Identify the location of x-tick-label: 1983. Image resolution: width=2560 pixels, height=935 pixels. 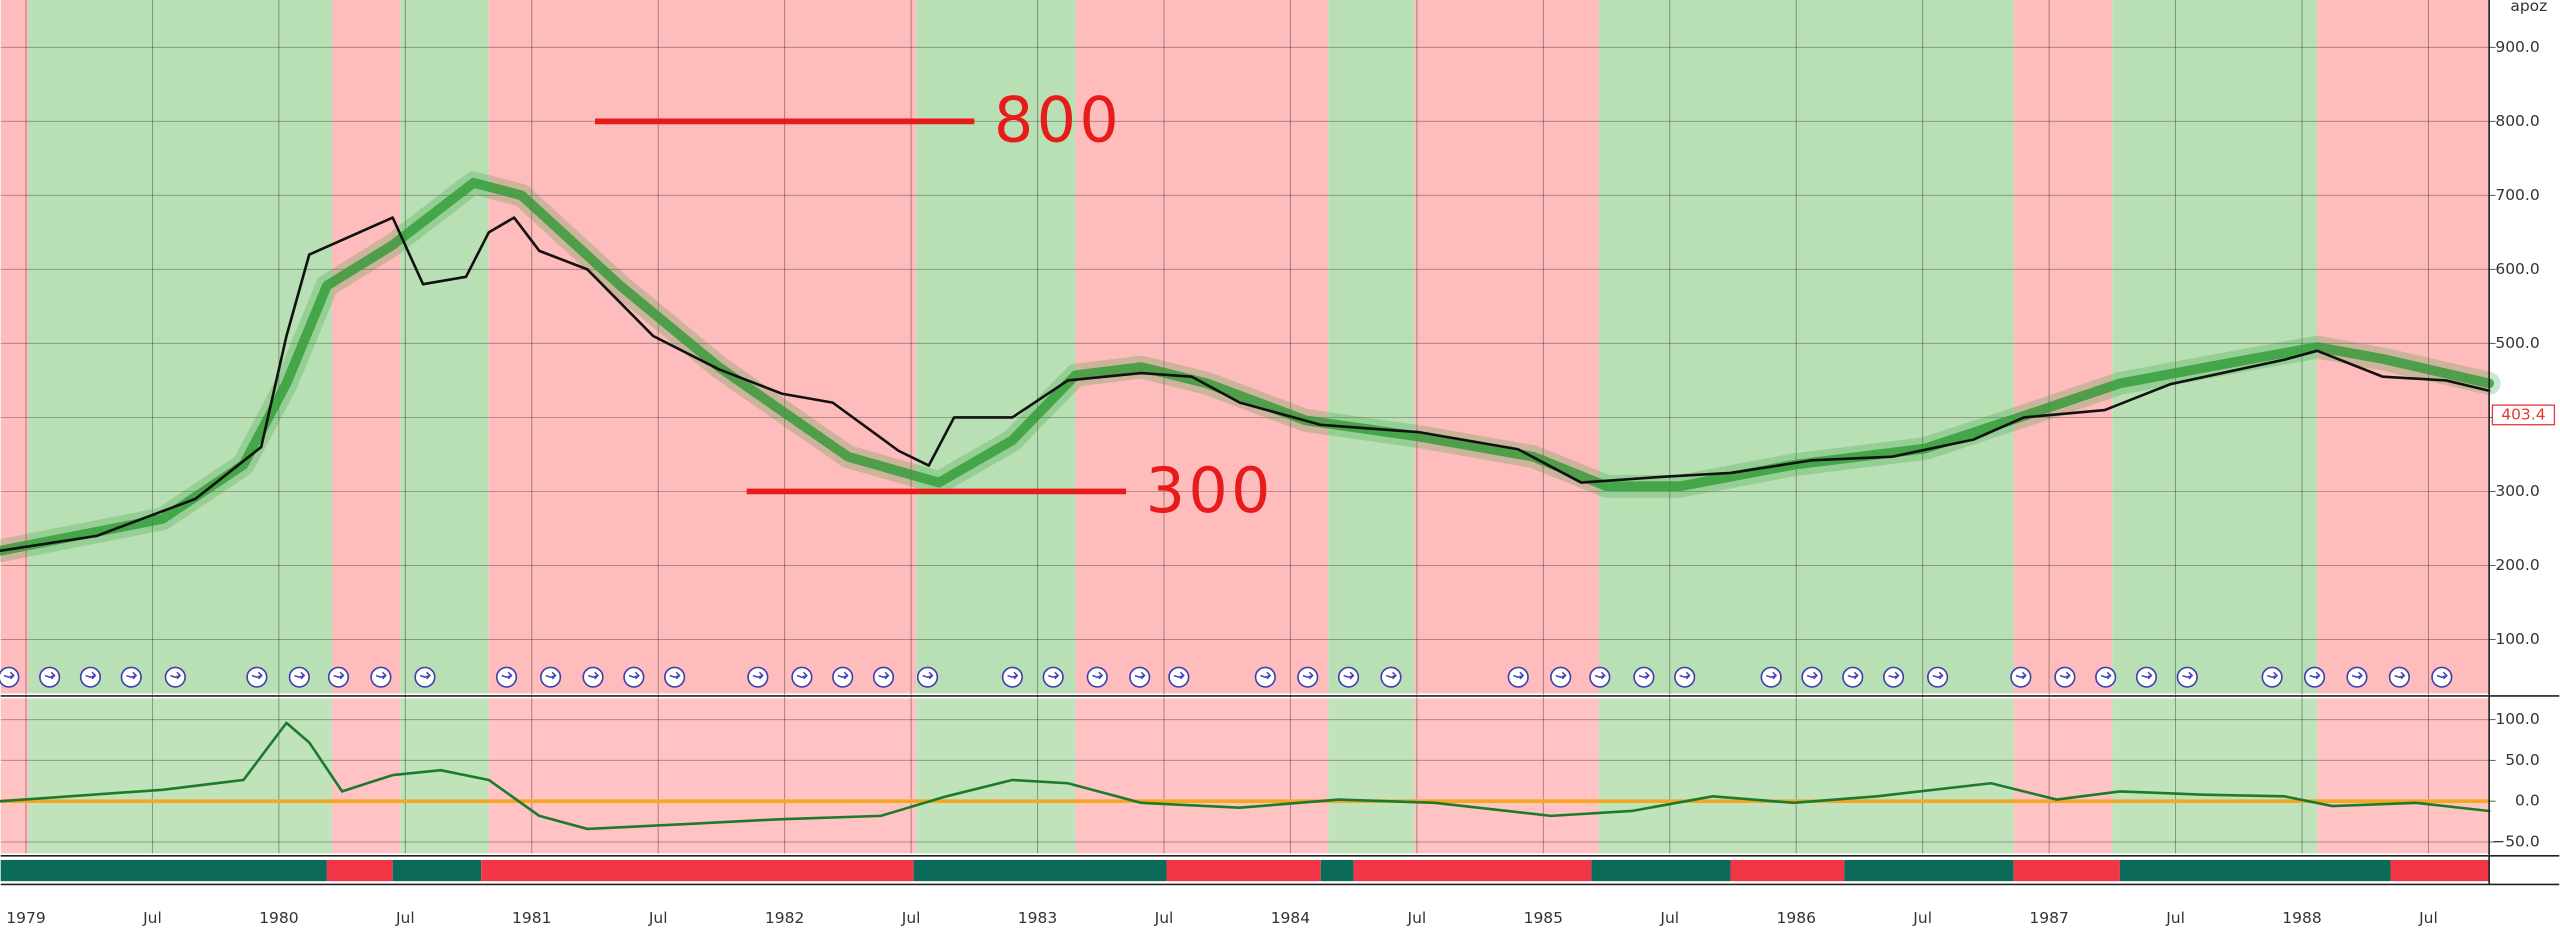
(1037, 918).